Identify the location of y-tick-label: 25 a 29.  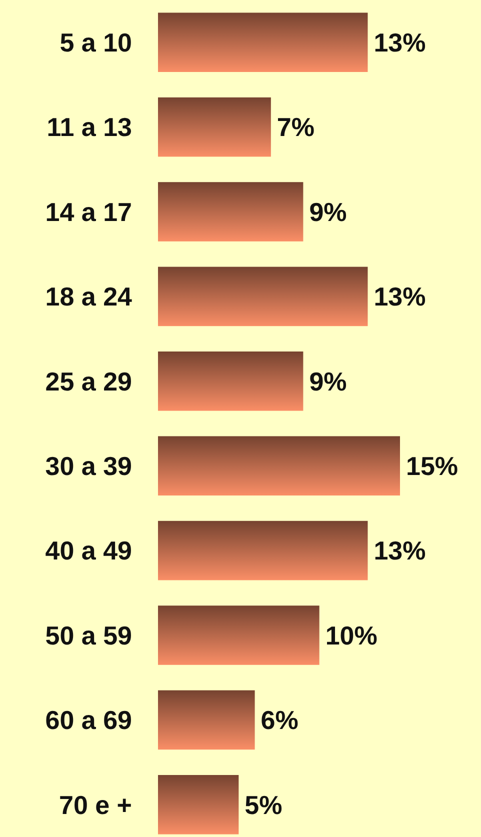
(88, 381).